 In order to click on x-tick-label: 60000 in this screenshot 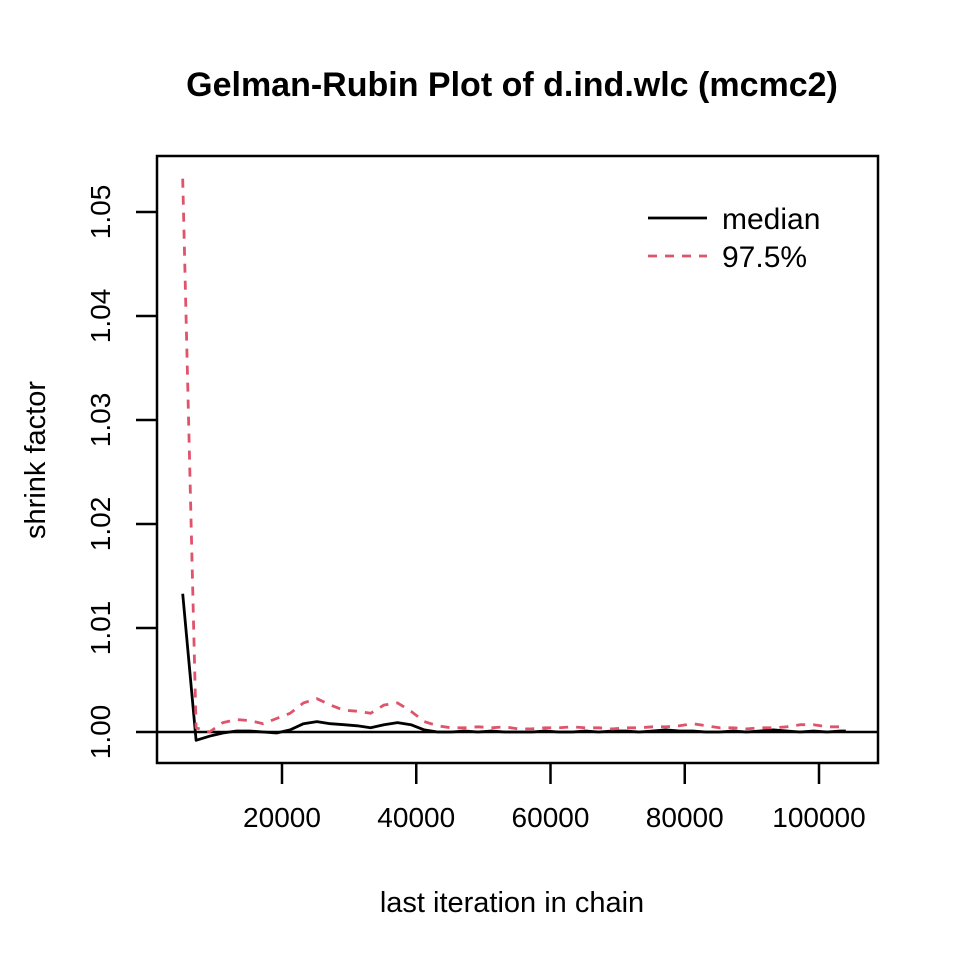, I will do `click(551, 817)`.